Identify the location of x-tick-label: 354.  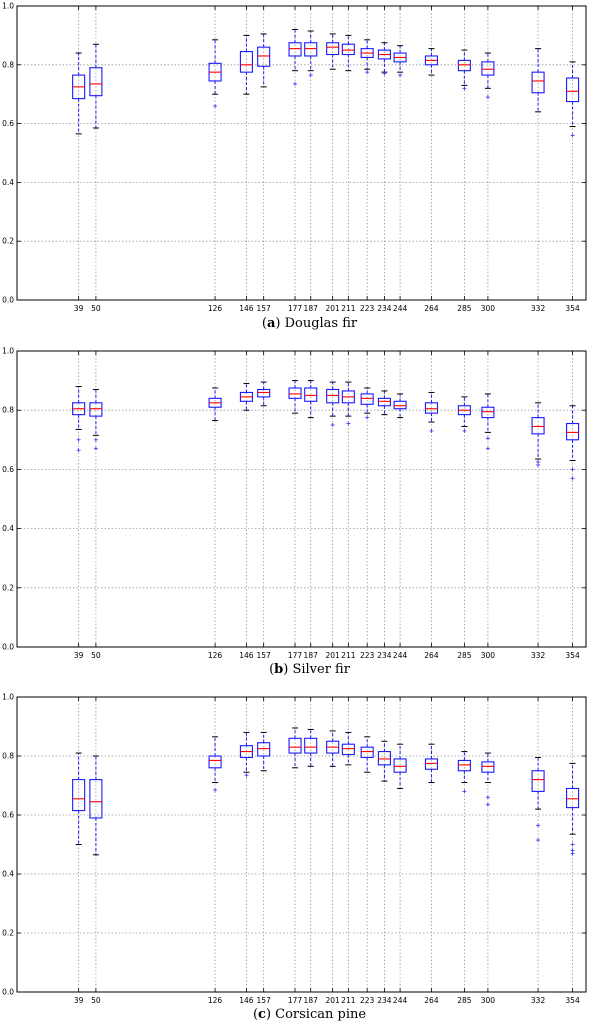
(572, 308).